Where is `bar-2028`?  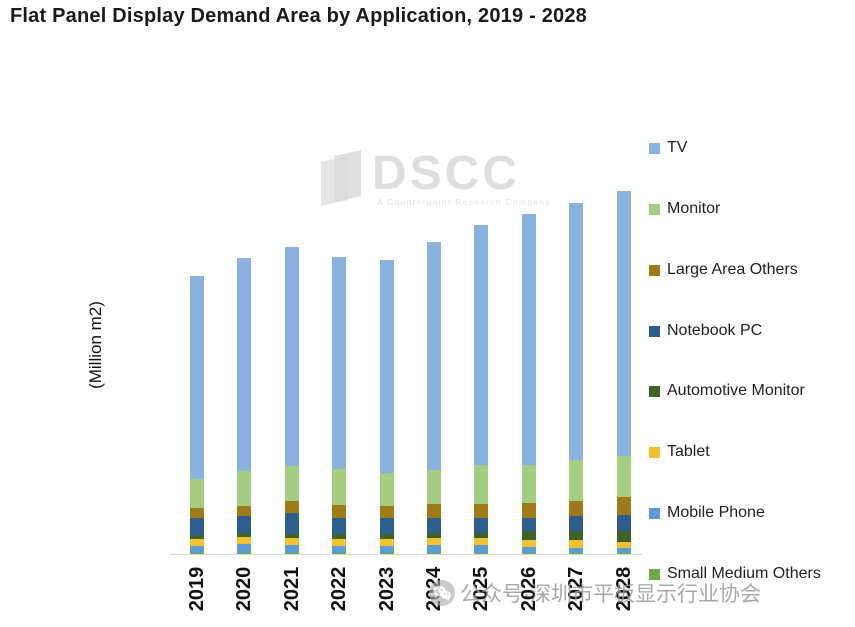 bar-2028 is located at coordinates (623, 372).